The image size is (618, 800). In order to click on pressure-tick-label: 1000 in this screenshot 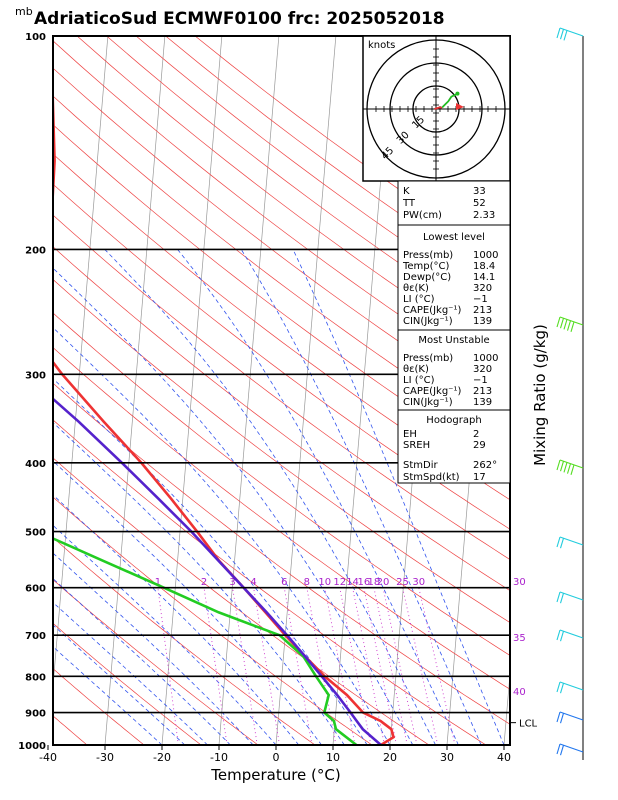, I will do `click(32, 746)`.